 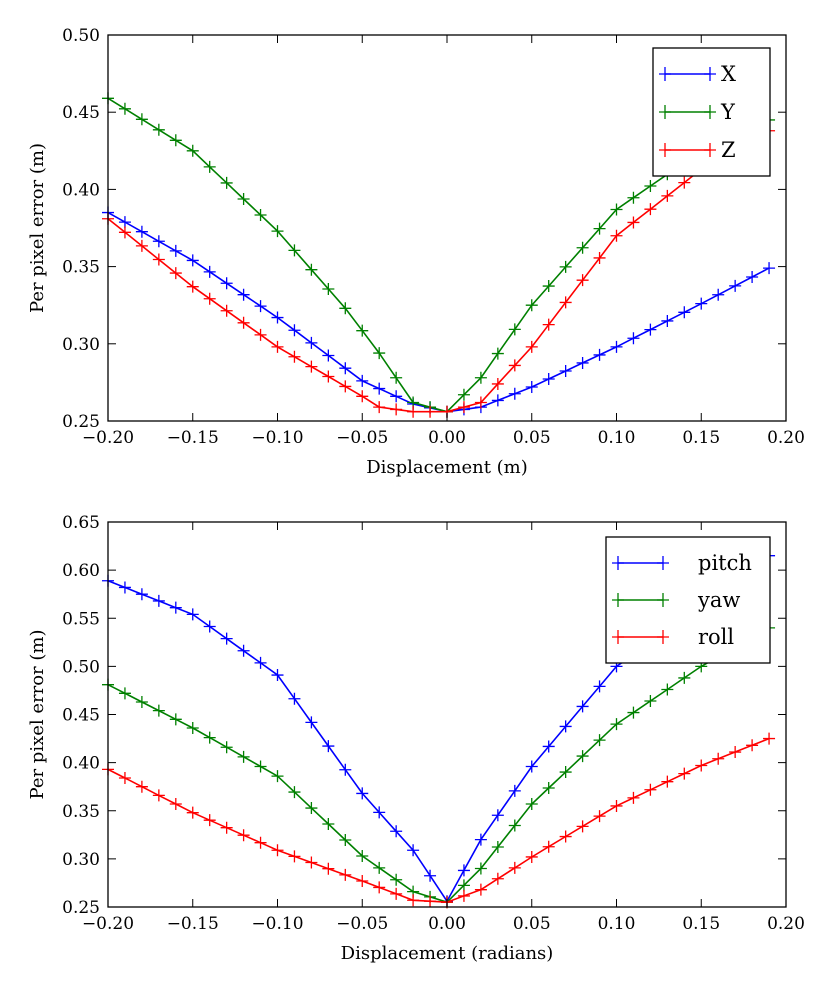 I want to click on x-tick-label: 0.15, so click(x=701, y=438).